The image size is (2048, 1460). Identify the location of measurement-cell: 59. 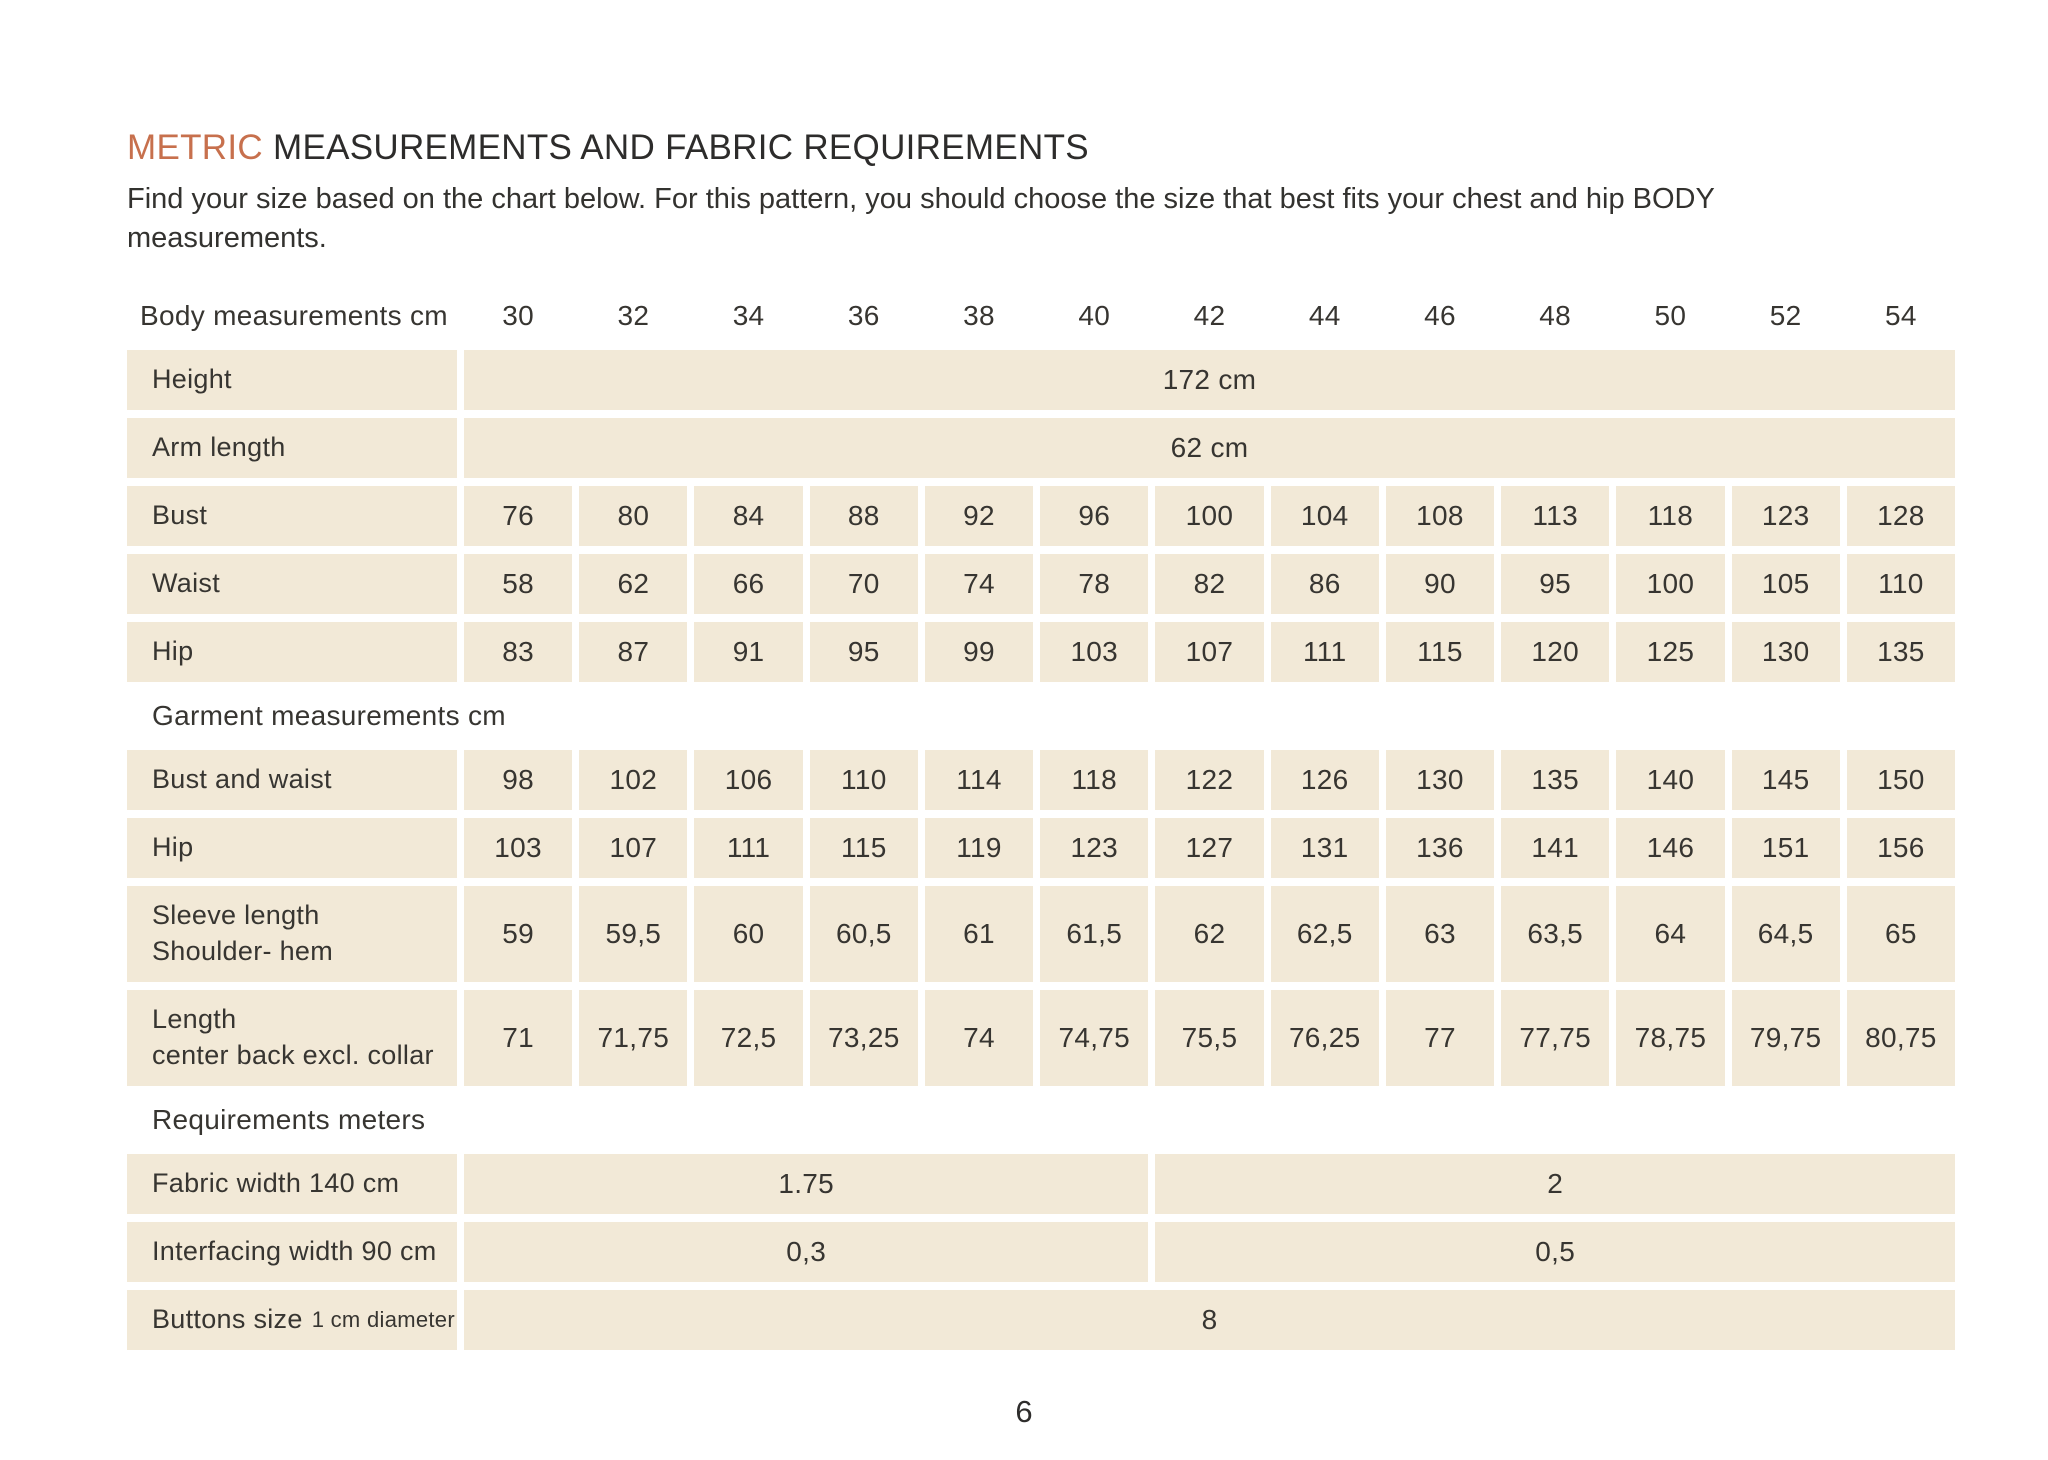
(518, 933).